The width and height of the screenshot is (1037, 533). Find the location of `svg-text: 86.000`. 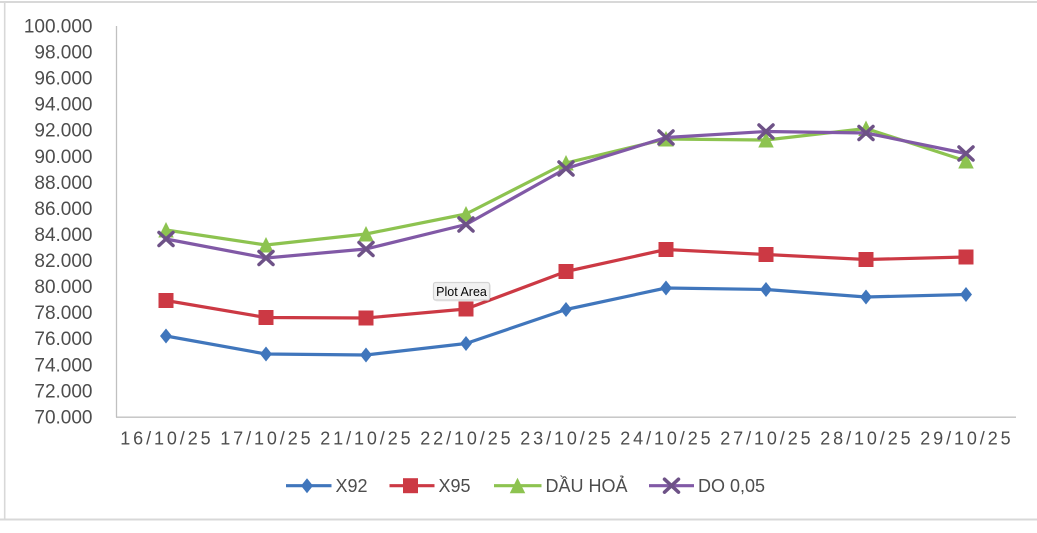

svg-text: 86.000 is located at coordinates (63, 209).